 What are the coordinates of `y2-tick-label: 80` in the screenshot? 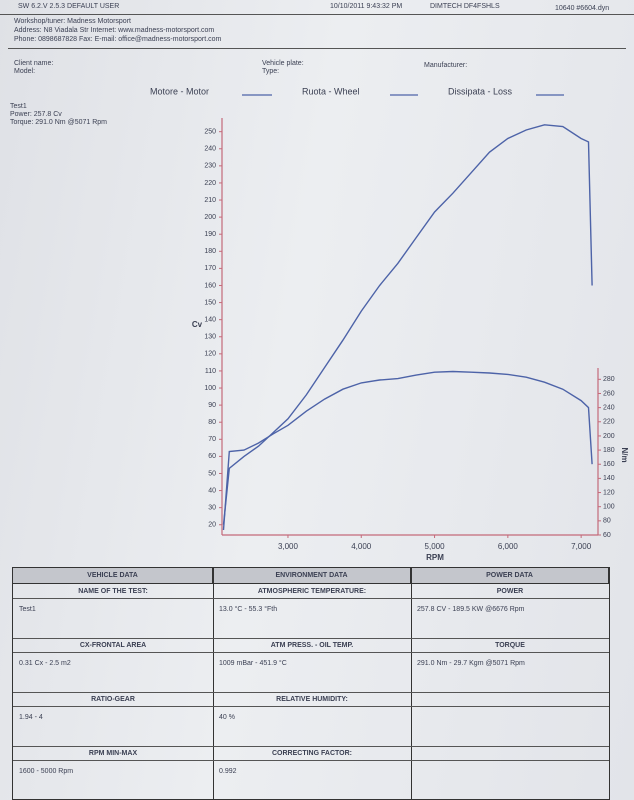 It's located at (607, 521).